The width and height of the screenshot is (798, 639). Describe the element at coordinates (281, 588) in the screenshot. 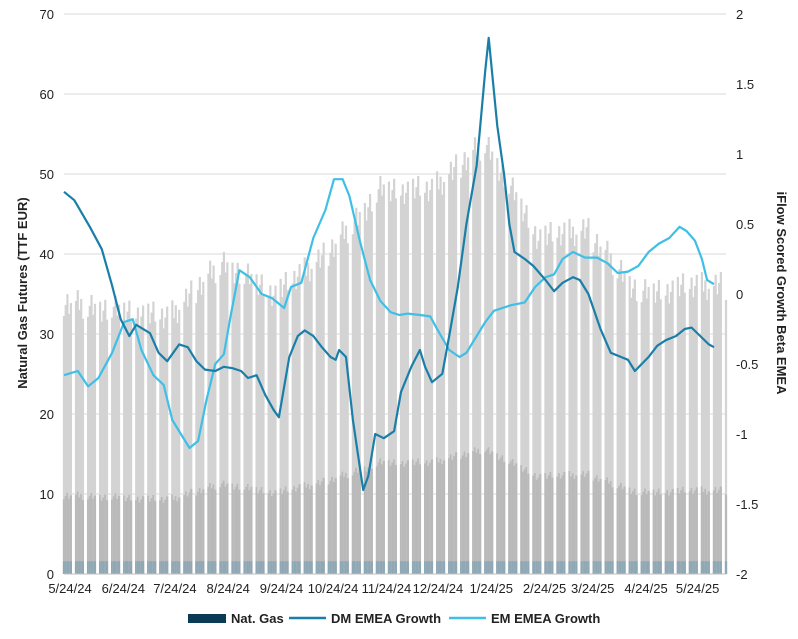

I see `x-tick-label: 9/24/24` at that location.